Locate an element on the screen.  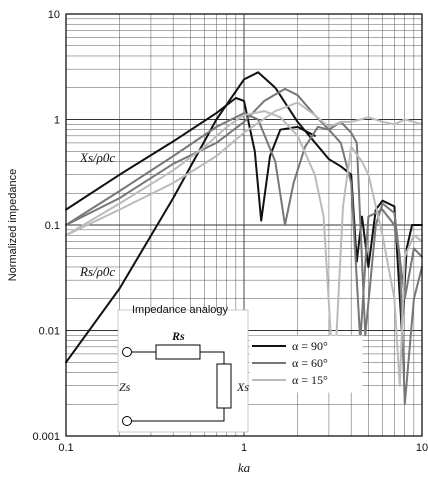
x-axis-label: ka is located at coordinates (244, 467).